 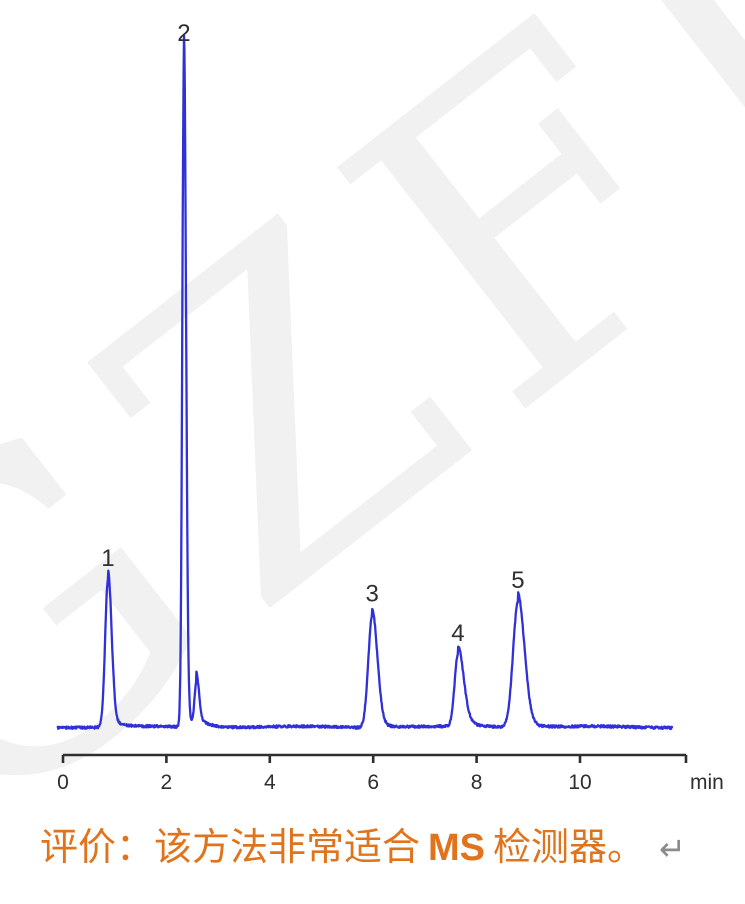 I want to click on x-tick-label-1: 2, so click(x=167, y=782).